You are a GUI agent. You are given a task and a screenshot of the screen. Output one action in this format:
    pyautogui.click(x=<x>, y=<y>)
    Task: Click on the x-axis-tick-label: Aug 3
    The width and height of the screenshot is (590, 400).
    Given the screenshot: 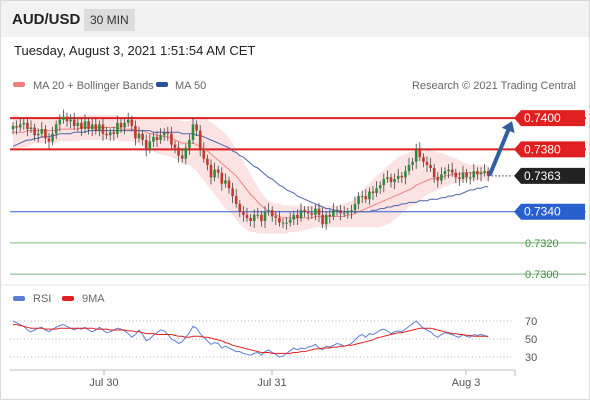 What is the action you would take?
    pyautogui.click(x=466, y=383)
    